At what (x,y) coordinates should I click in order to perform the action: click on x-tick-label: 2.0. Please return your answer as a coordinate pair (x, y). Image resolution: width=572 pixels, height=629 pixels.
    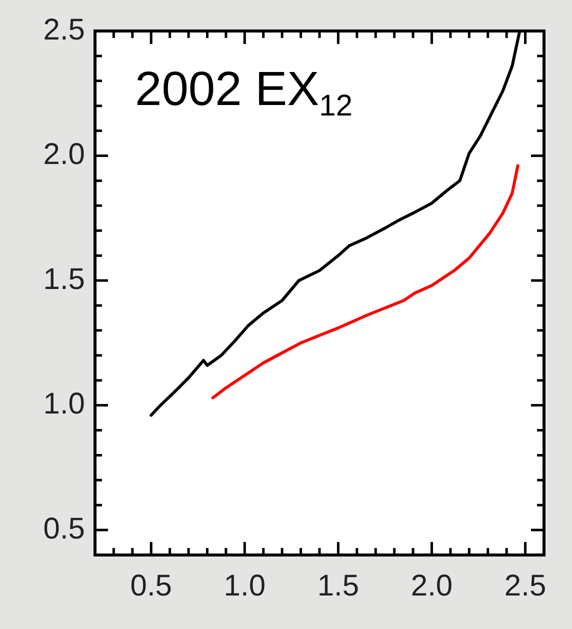
    Looking at the image, I should click on (431, 585).